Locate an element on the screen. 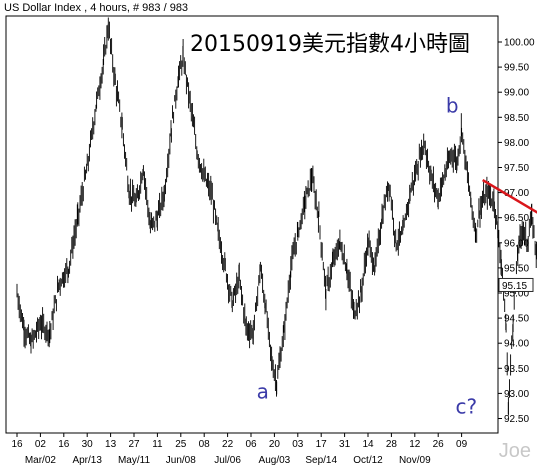 The width and height of the screenshot is (537, 471). x-month-label: Nov/09 is located at coordinates (415, 460).